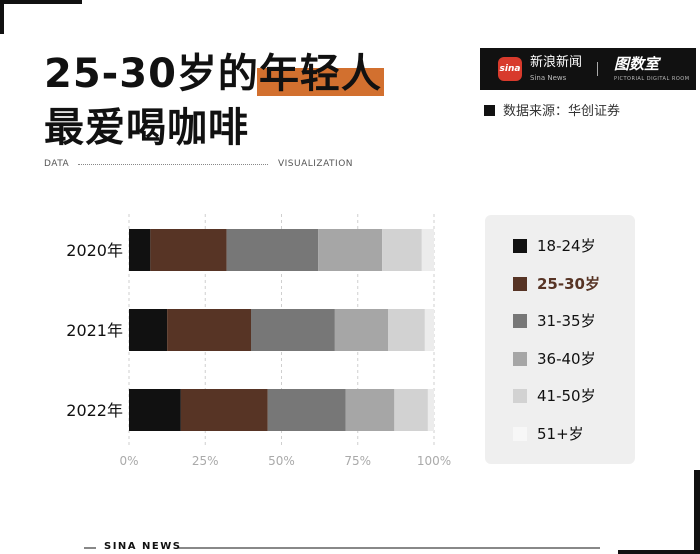 This screenshot has width=700, height=554. What do you see at coordinates (489, 110) in the screenshot?
I see `square-bullet-icon` at bounding box center [489, 110].